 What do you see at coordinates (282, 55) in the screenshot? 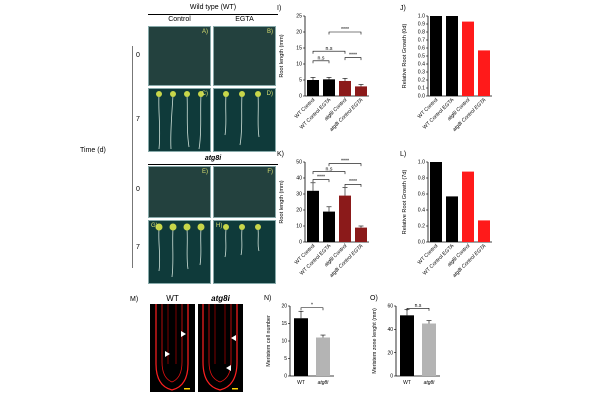
I see `y-axis-label-i: Root length (mm)` at bounding box center [282, 55].